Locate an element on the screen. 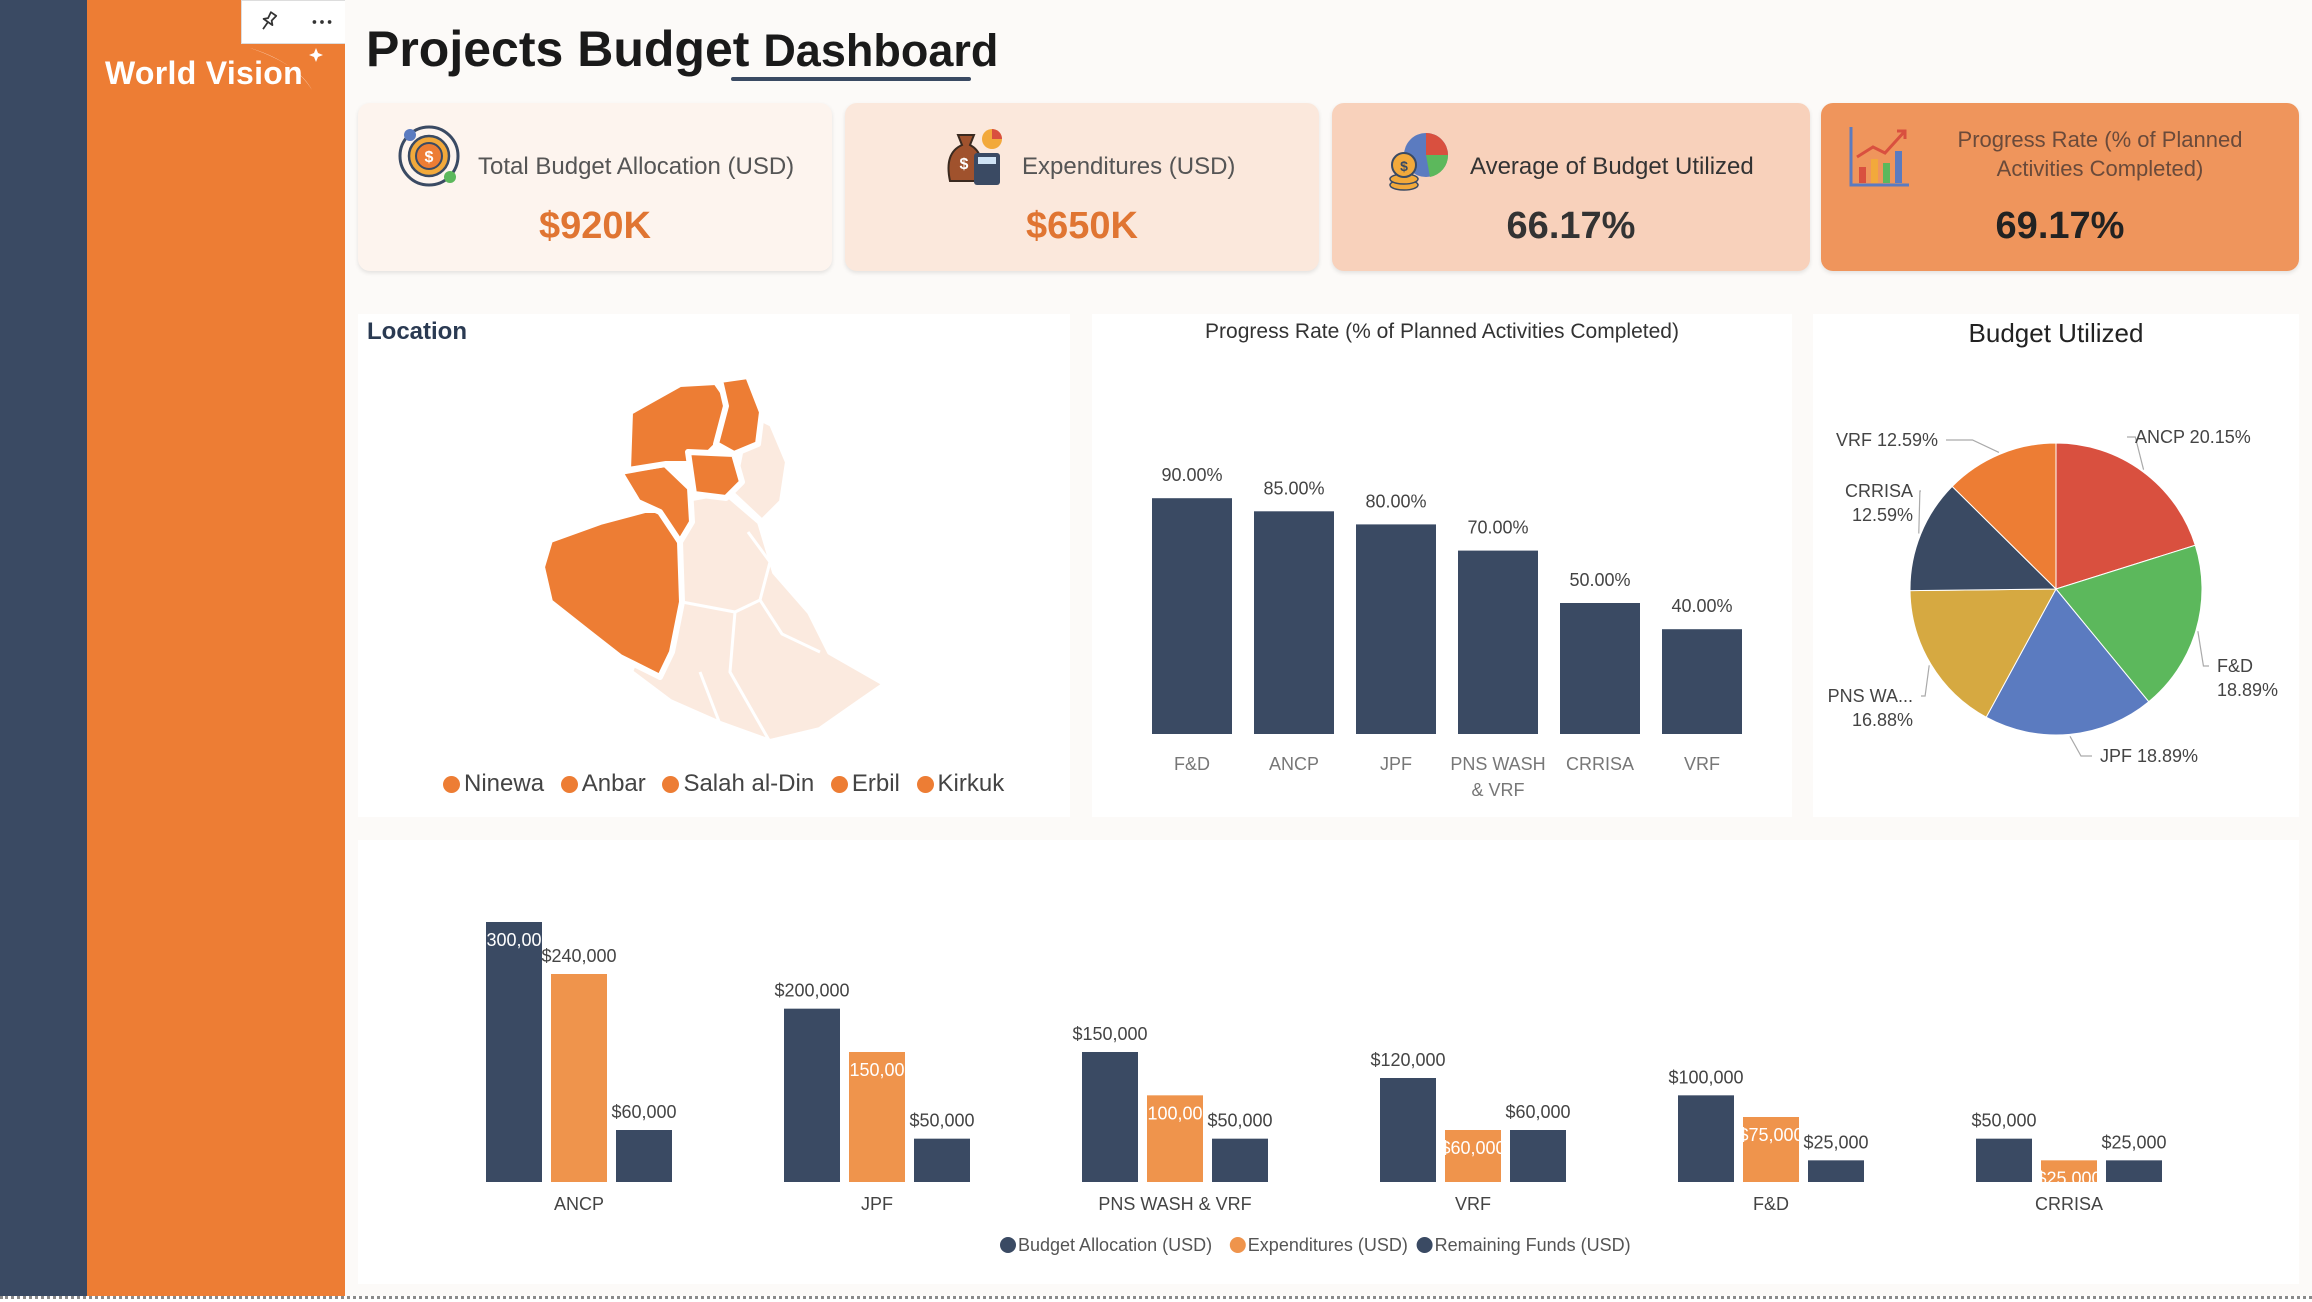  legend-item-kirkuk: Kirkuk is located at coordinates (960, 784).